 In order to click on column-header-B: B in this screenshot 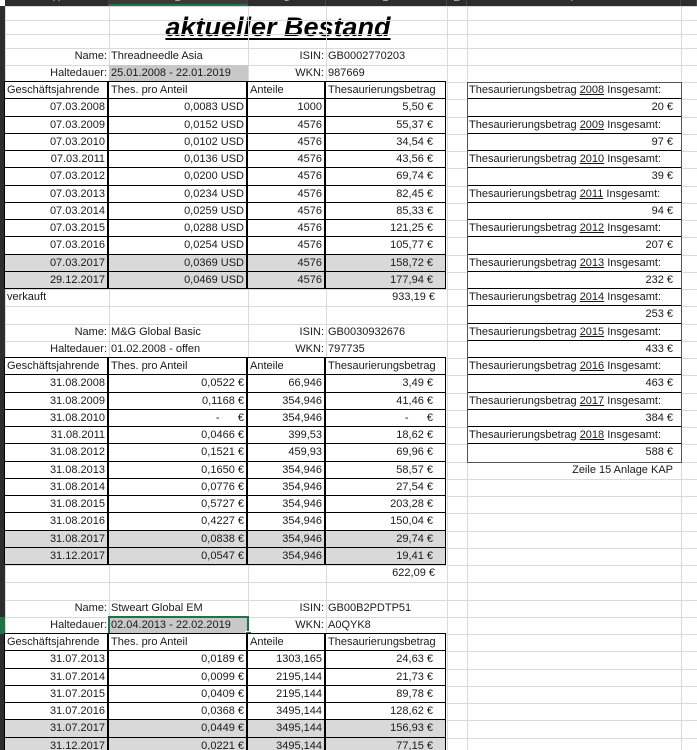, I will do `click(178, 3)`.